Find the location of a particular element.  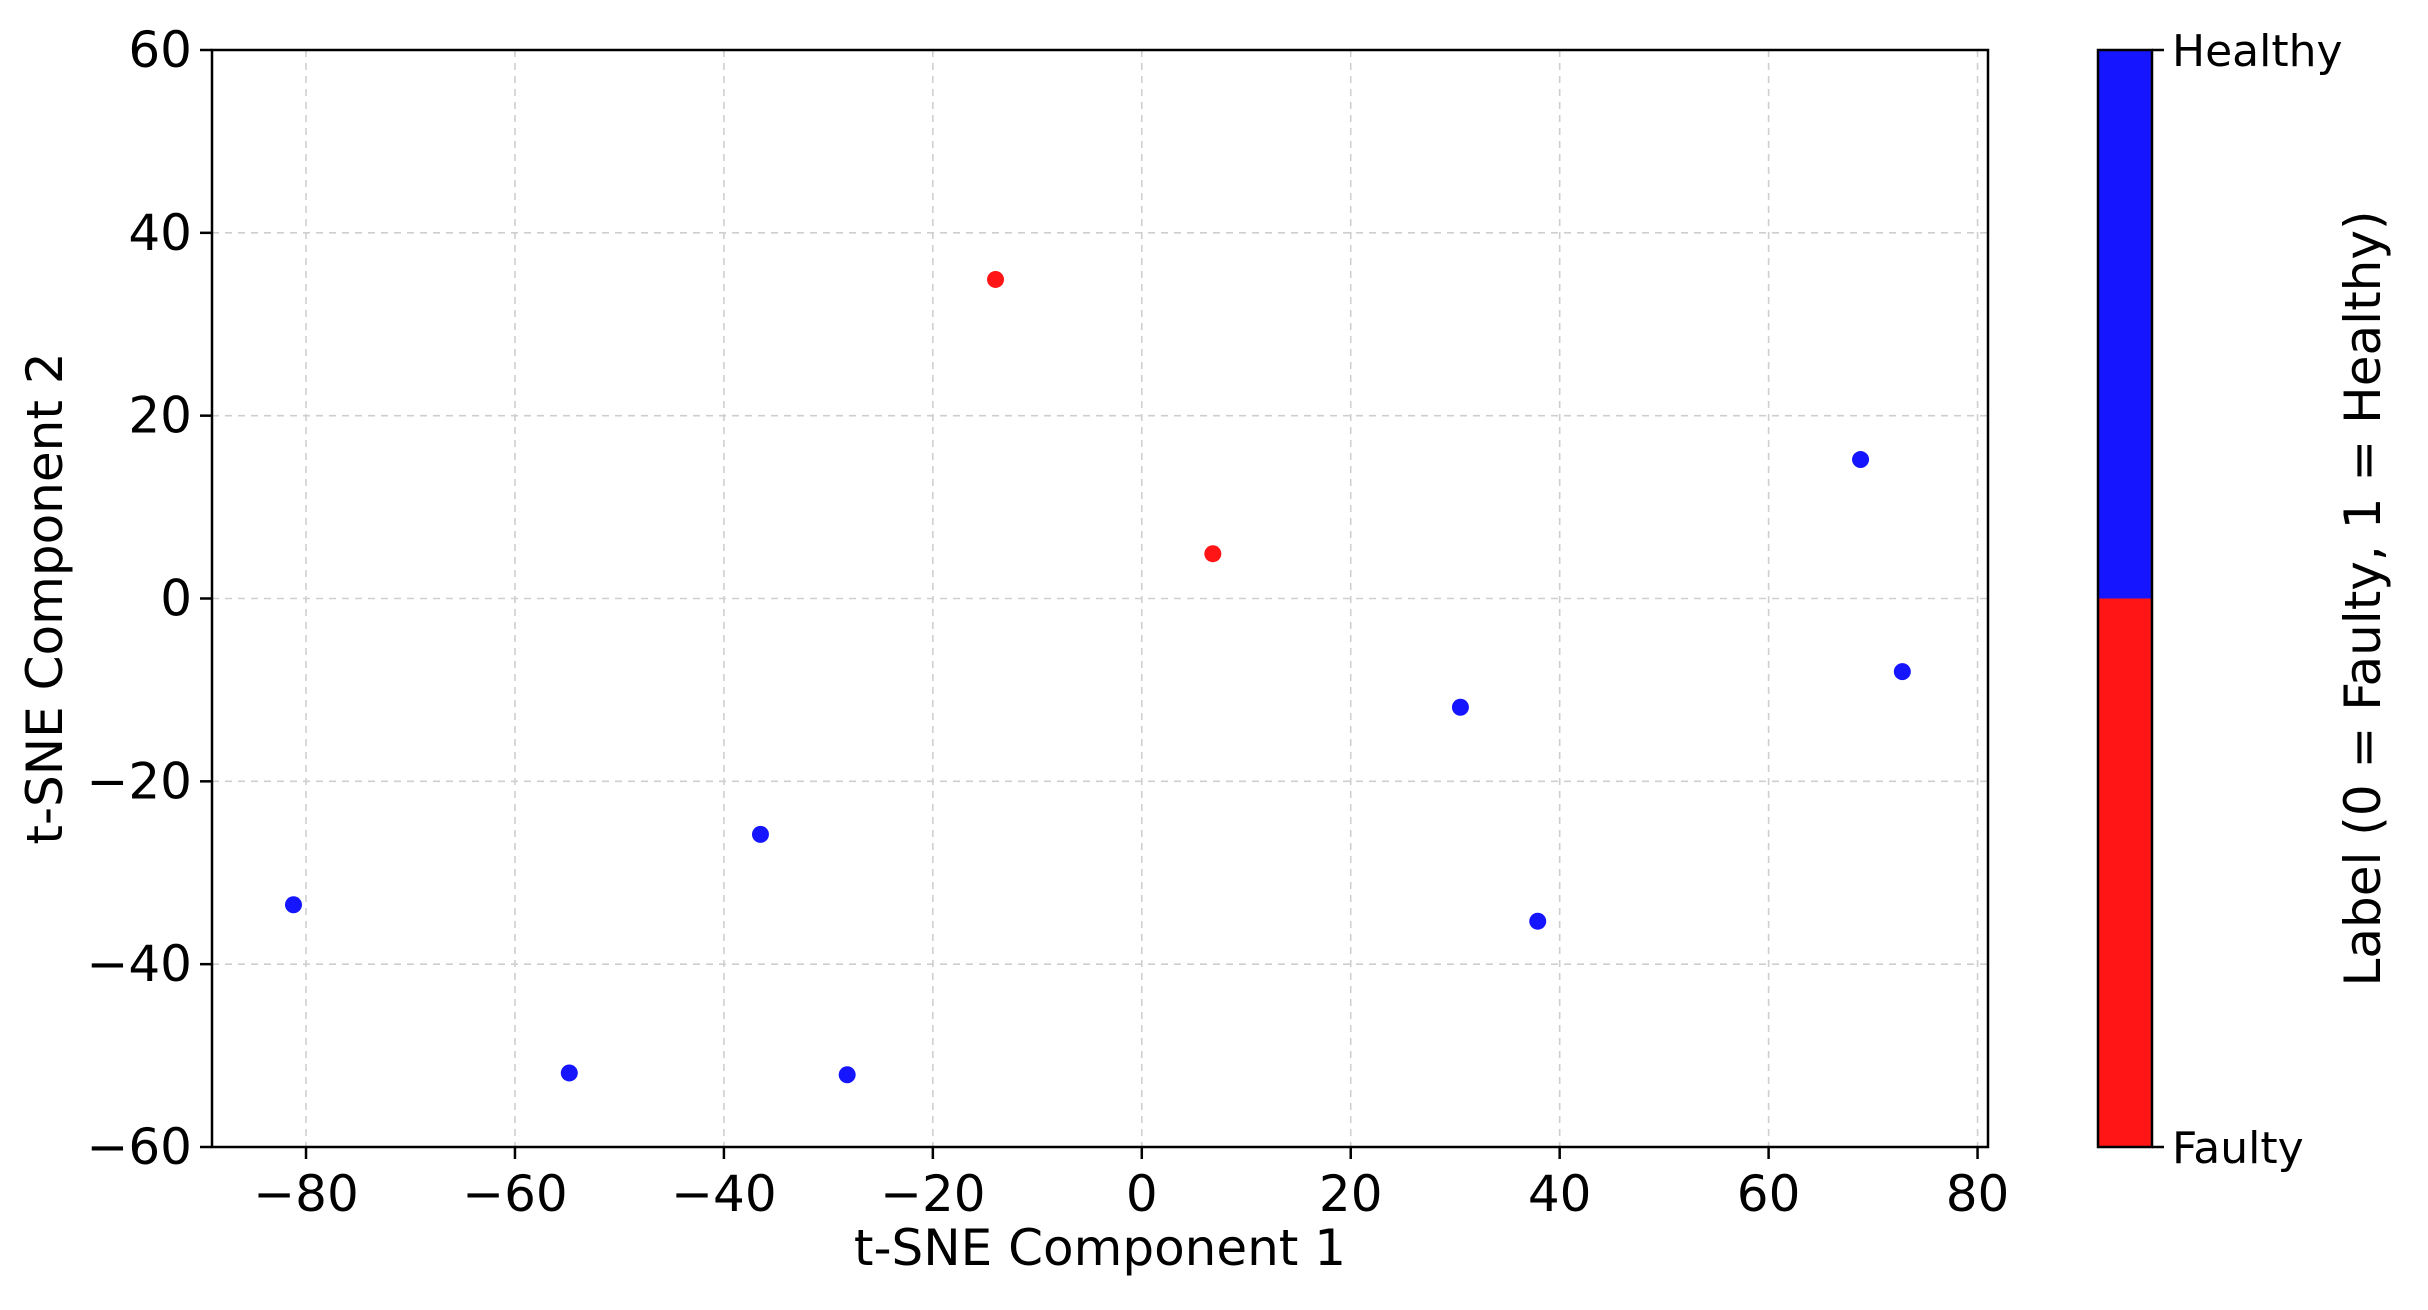

y-tick-label: −60 is located at coordinates (139, 1147).